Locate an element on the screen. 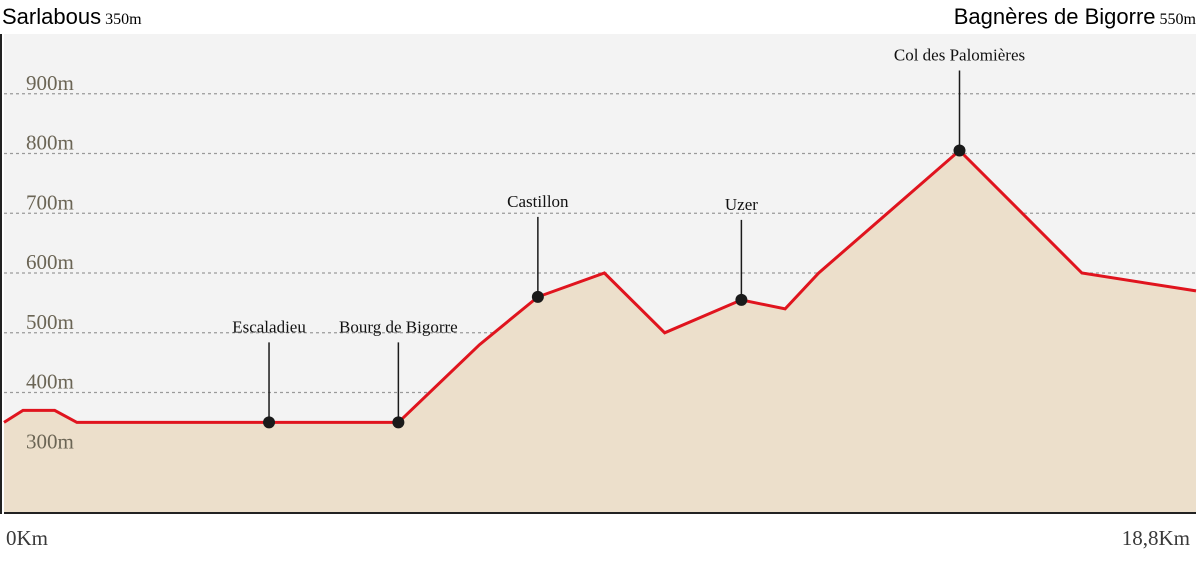  place-label: Col des Palomières is located at coordinates (959, 55).